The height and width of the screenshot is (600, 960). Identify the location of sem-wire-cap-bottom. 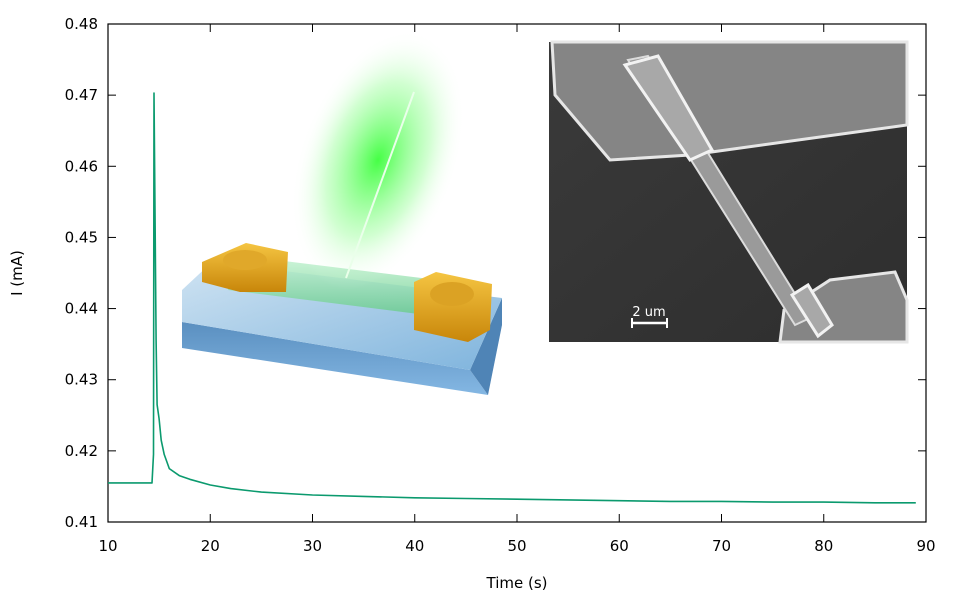
(811, 310).